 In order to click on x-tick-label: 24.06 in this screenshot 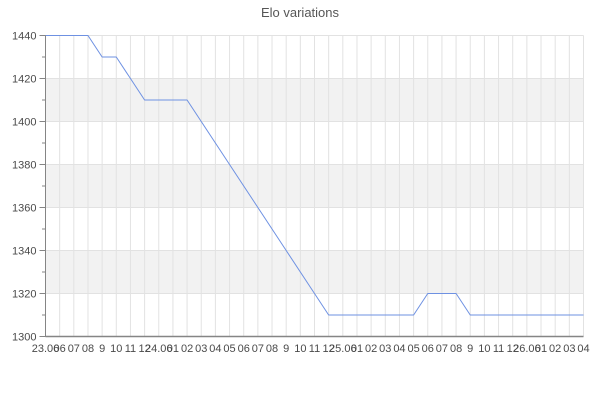, I will do `click(159, 349)`.